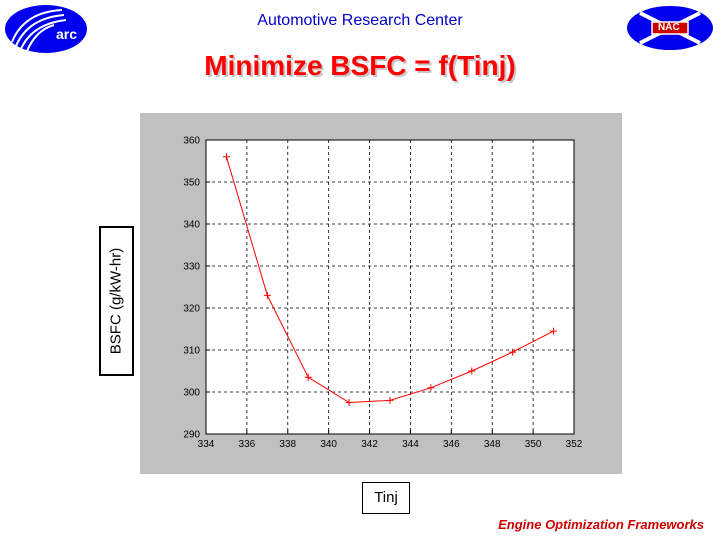 The width and height of the screenshot is (720, 540). What do you see at coordinates (191, 141) in the screenshot?
I see `y-tick-label: 360` at bounding box center [191, 141].